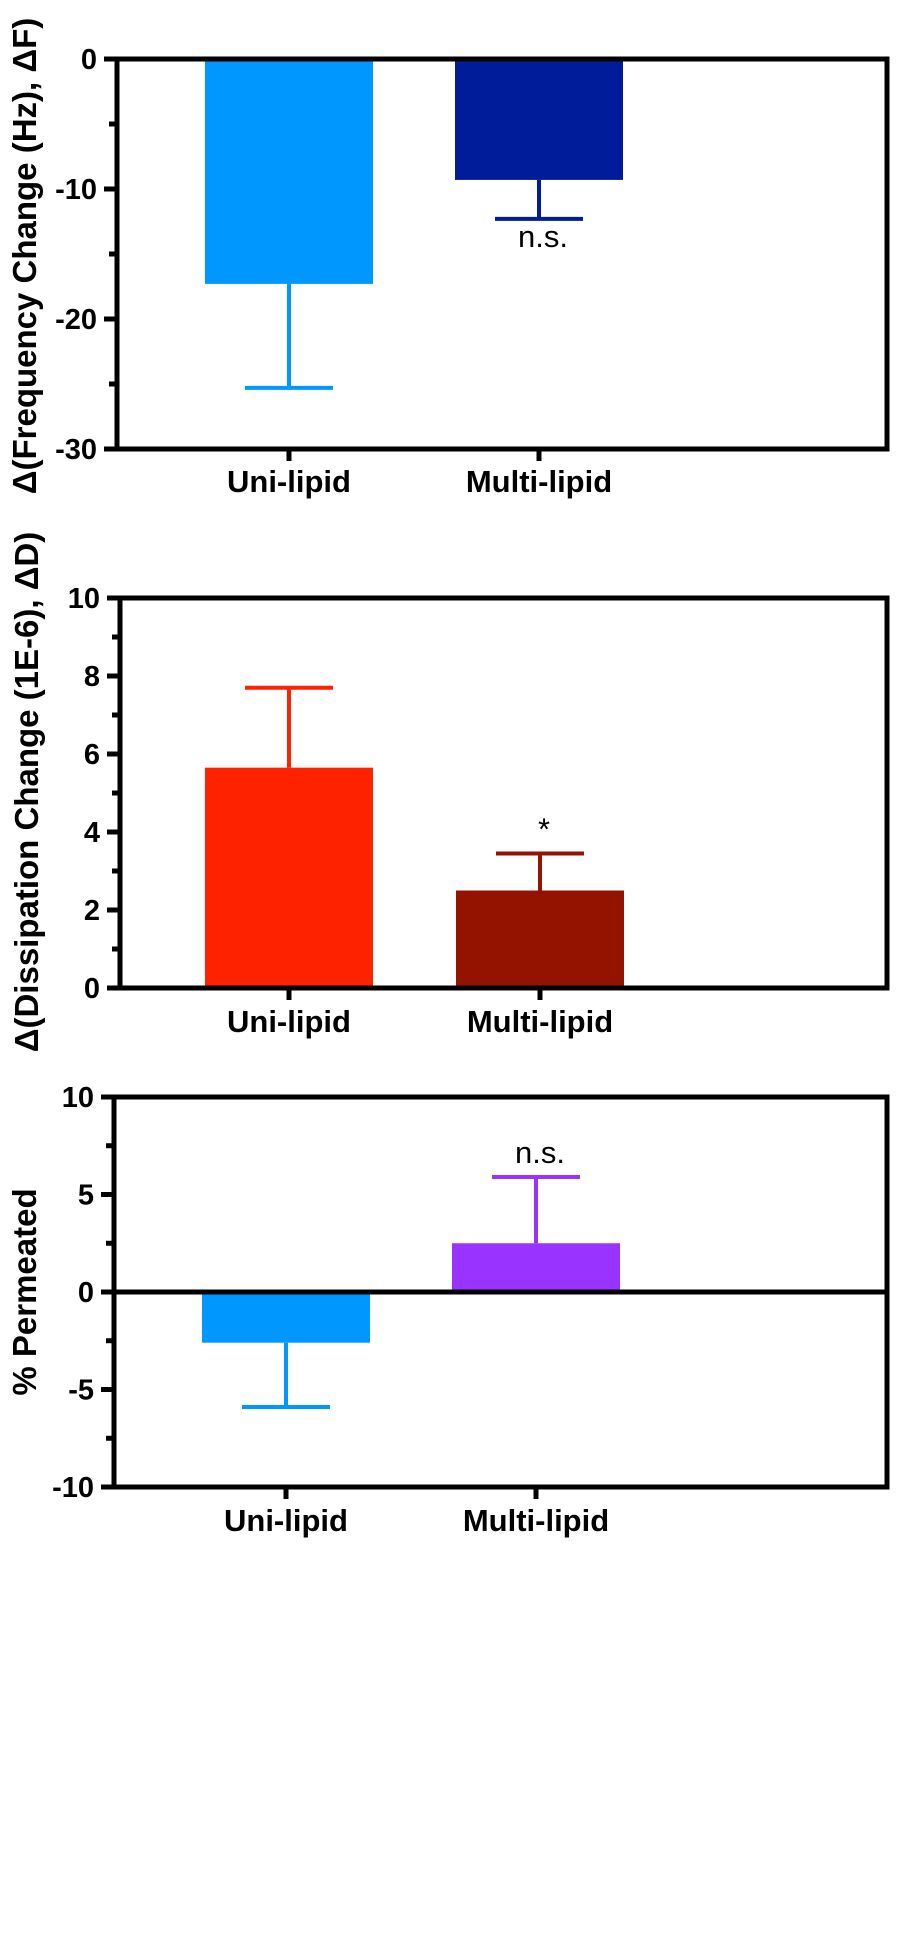 The height and width of the screenshot is (1945, 897). What do you see at coordinates (289, 171) in the screenshot?
I see `frequency-bar-uni-lipid` at bounding box center [289, 171].